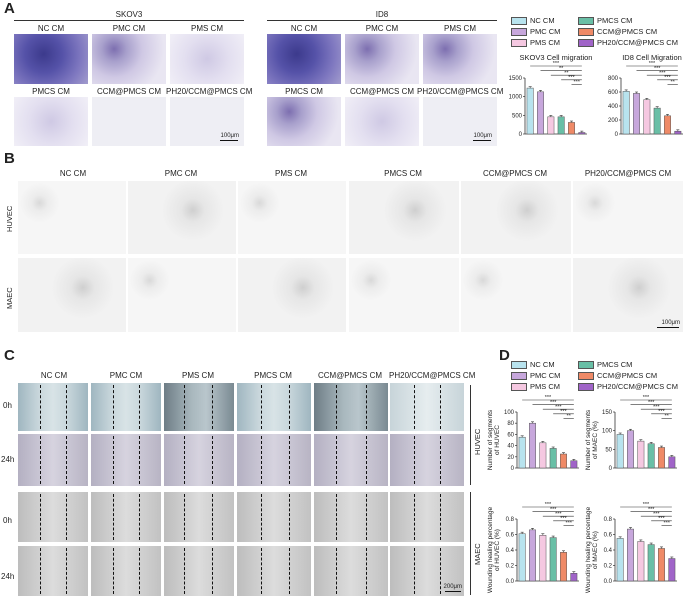 This screenshot has height=603, width=685. I want to click on legend-a-swatch-ph20, so click(586, 43).